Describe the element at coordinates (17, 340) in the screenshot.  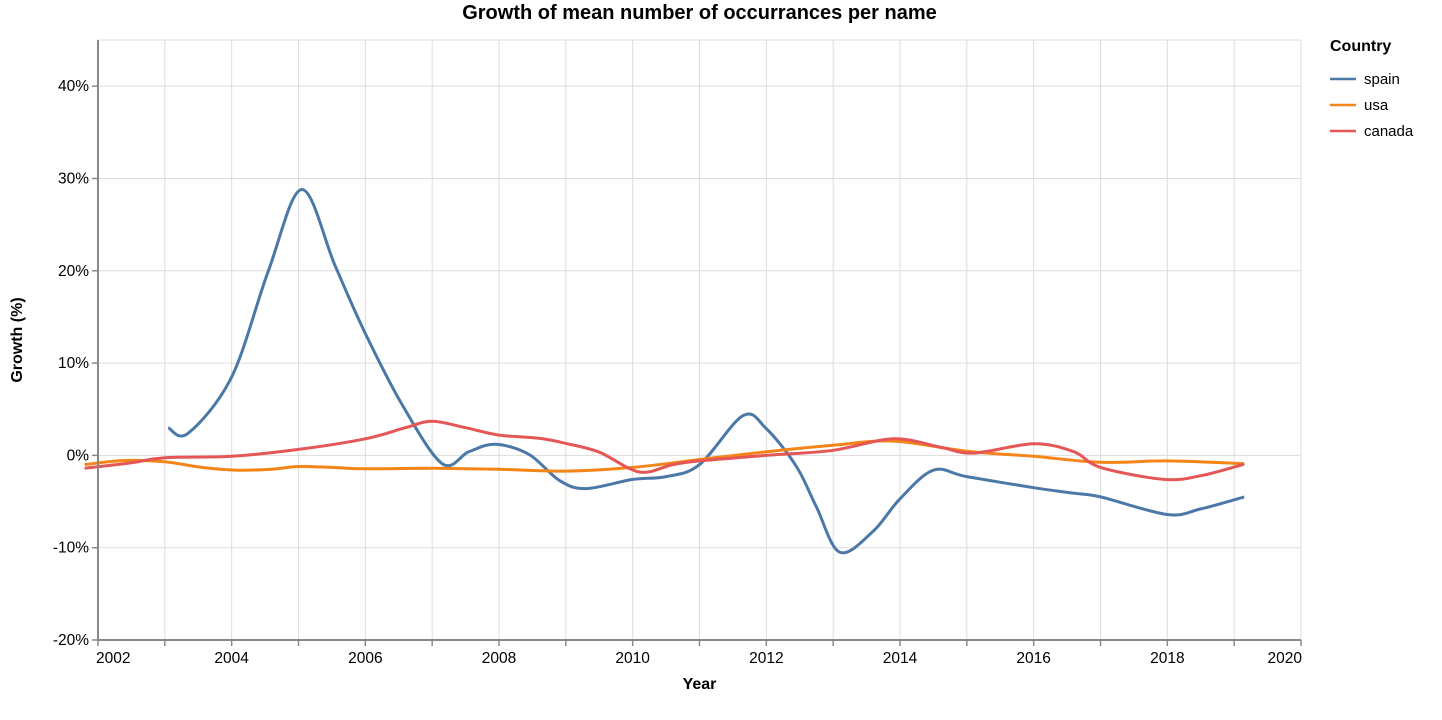
I see `y-axis-title: Growth (%)` at that location.